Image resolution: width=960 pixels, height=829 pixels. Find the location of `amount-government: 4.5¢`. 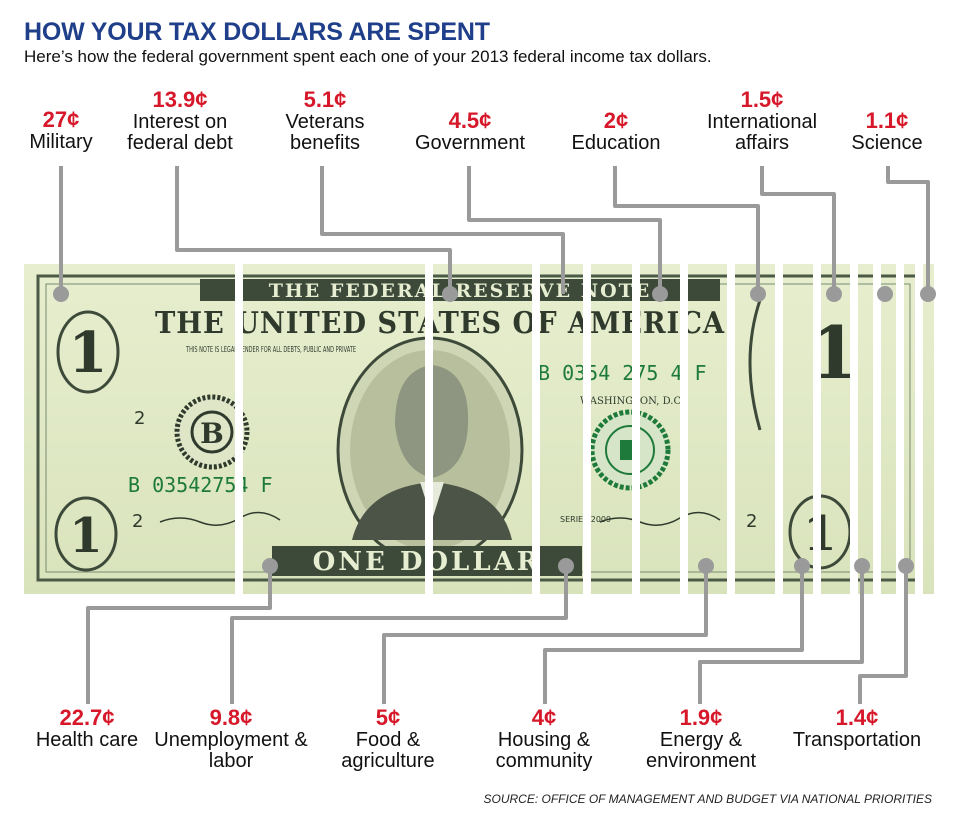

amount-government: 4.5¢ is located at coordinates (470, 120).